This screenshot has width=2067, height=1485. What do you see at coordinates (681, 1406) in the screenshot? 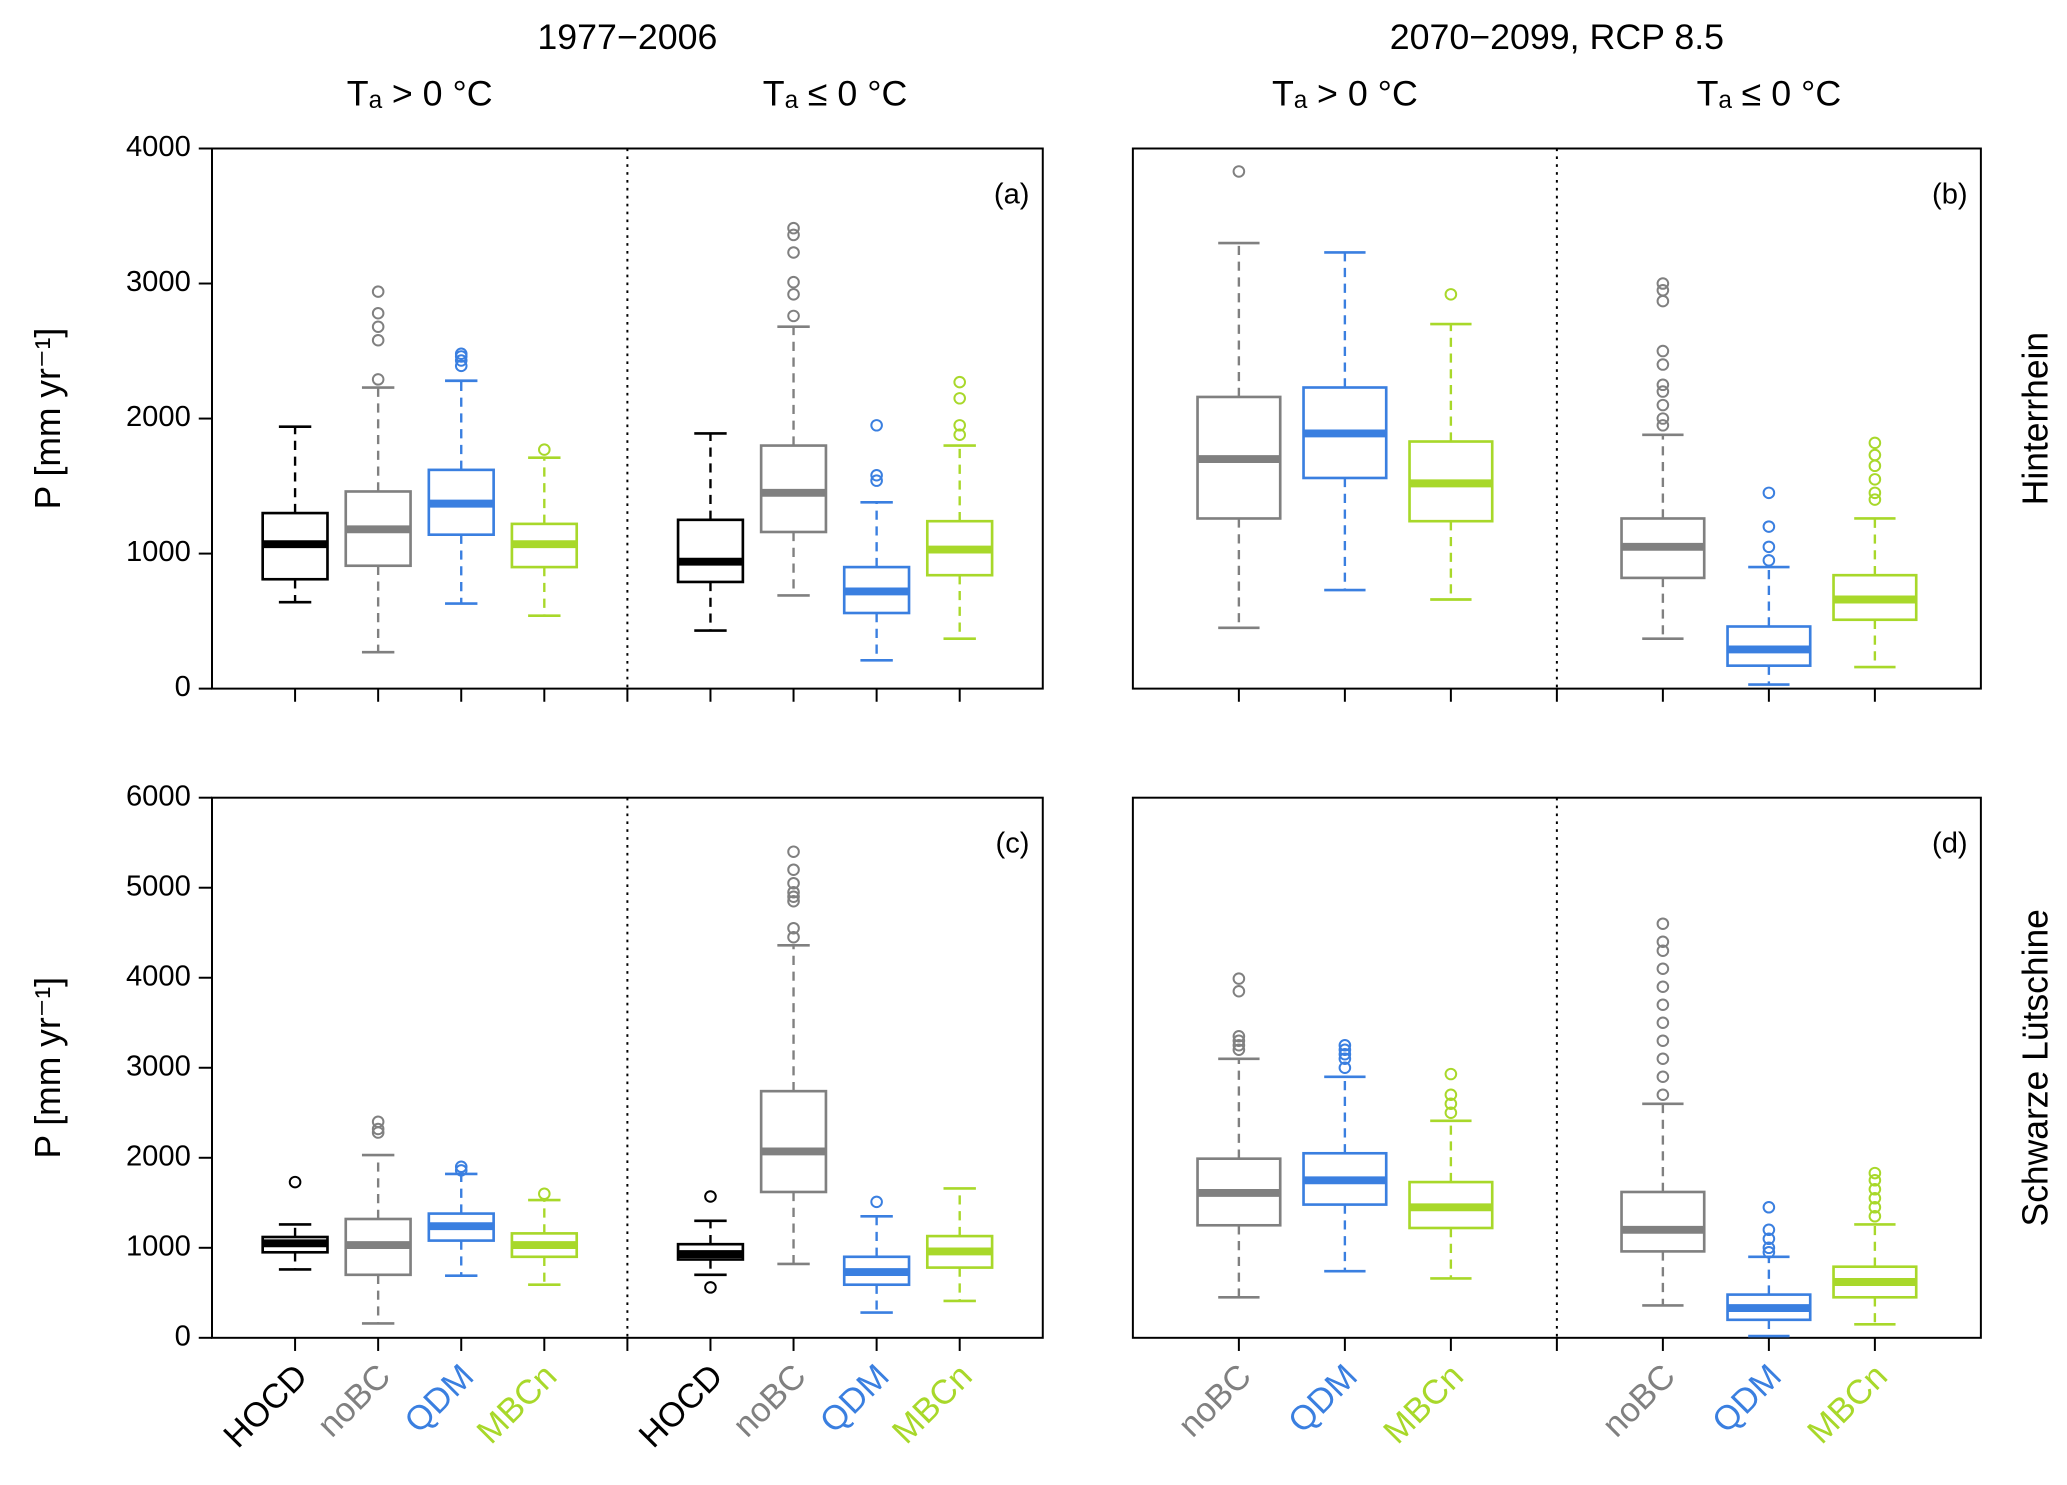
I see `x-tick-label: HOCD` at bounding box center [681, 1406].